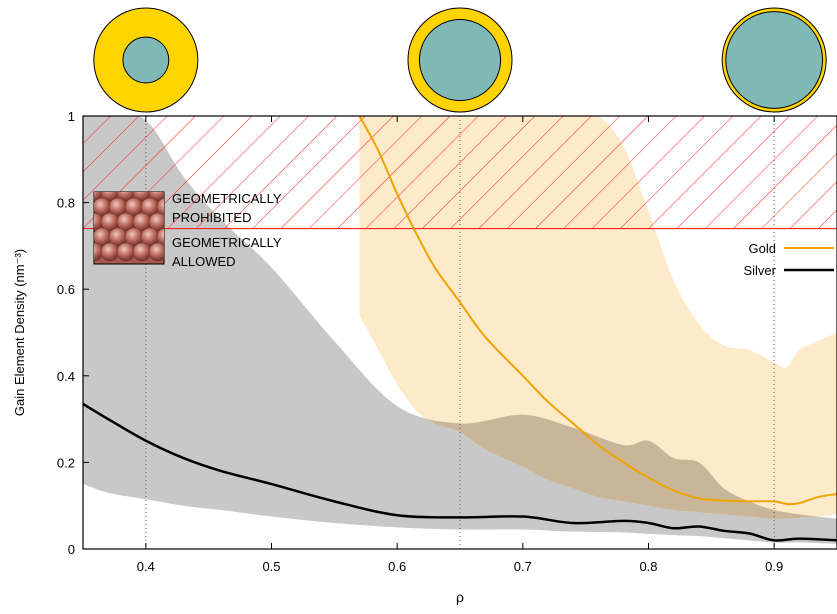  I want to click on allowed-label-line1: GEOMETRICALLY, so click(227, 242).